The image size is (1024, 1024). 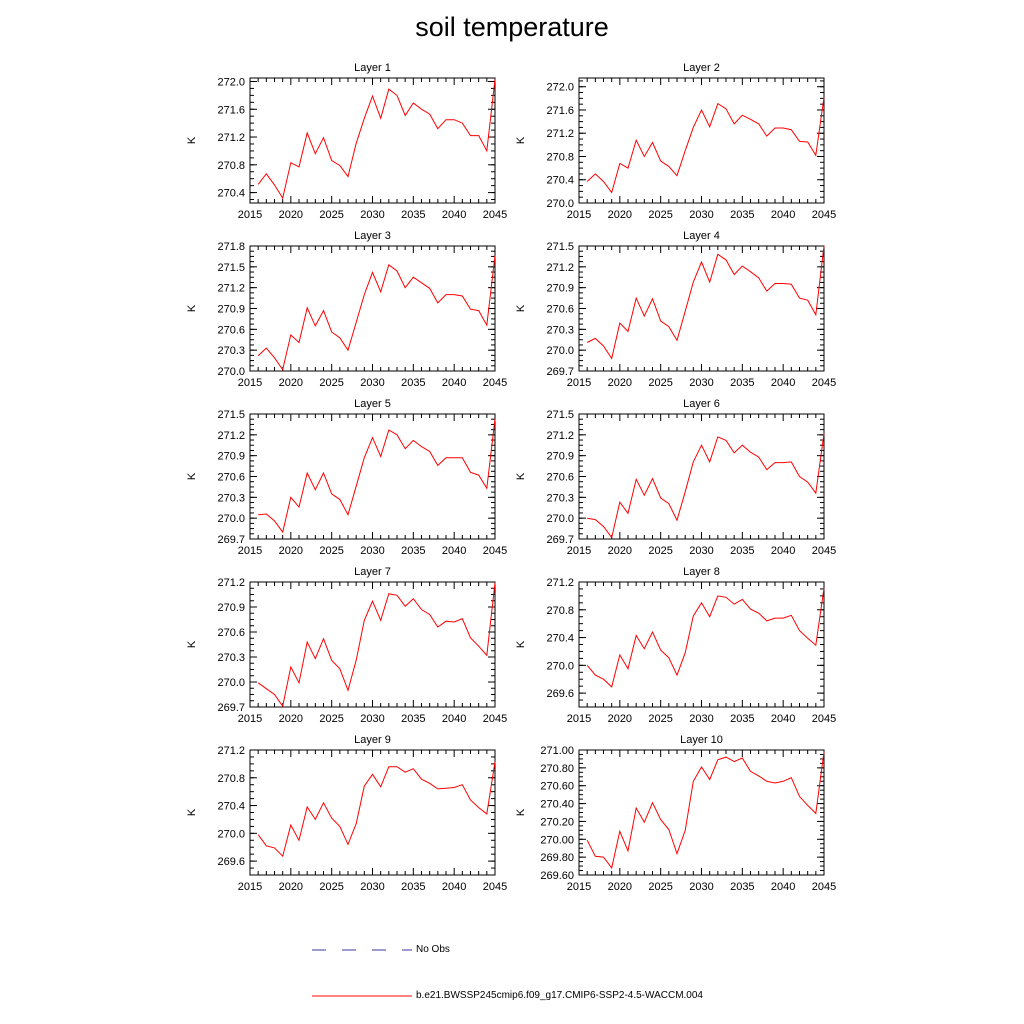 I want to click on panel-10-ytick-label: 271.00, so click(x=557, y=751).